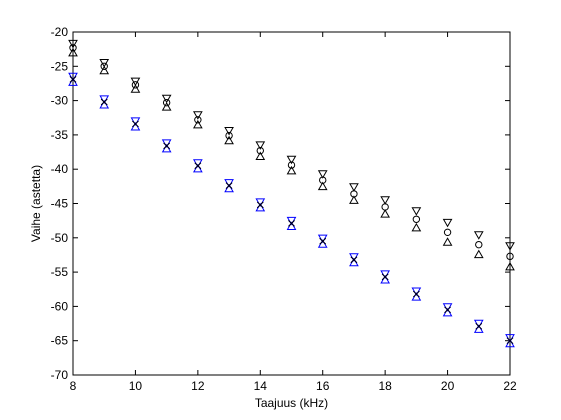 Image resolution: width=561 pixels, height=420 pixels. What do you see at coordinates (448, 386) in the screenshot?
I see `x-tick-label: 20` at bounding box center [448, 386].